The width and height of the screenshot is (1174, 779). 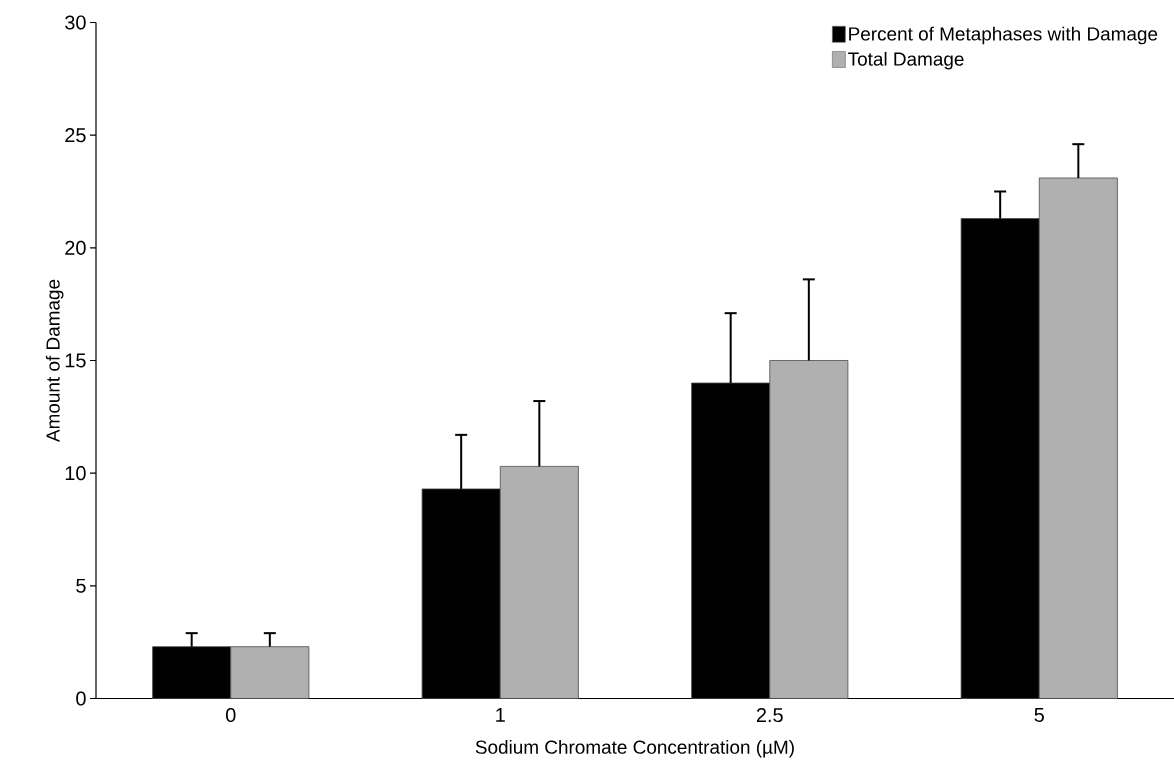 I want to click on y-axis-title: Amount of Damage, so click(x=54, y=361).